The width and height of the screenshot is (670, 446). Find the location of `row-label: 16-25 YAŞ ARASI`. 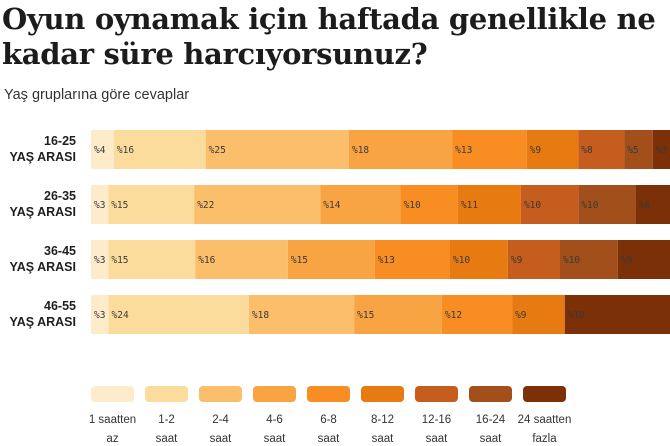

row-label: 16-25 YAŞ ARASI is located at coordinates (43, 149).